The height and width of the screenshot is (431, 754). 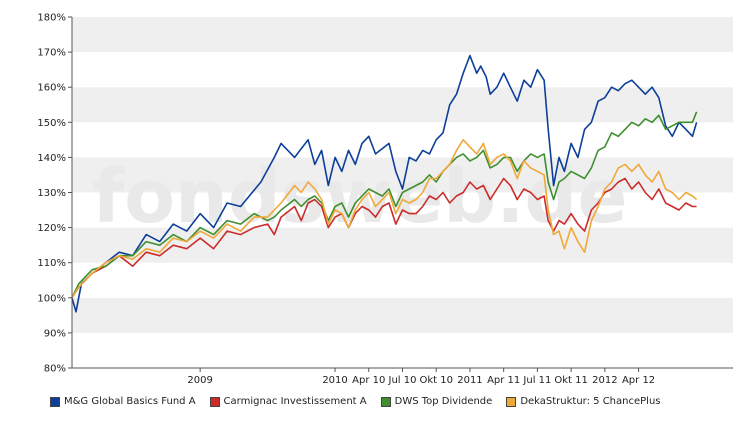 What do you see at coordinates (51, 158) in the screenshot?
I see `y-tick-label: 140%` at bounding box center [51, 158].